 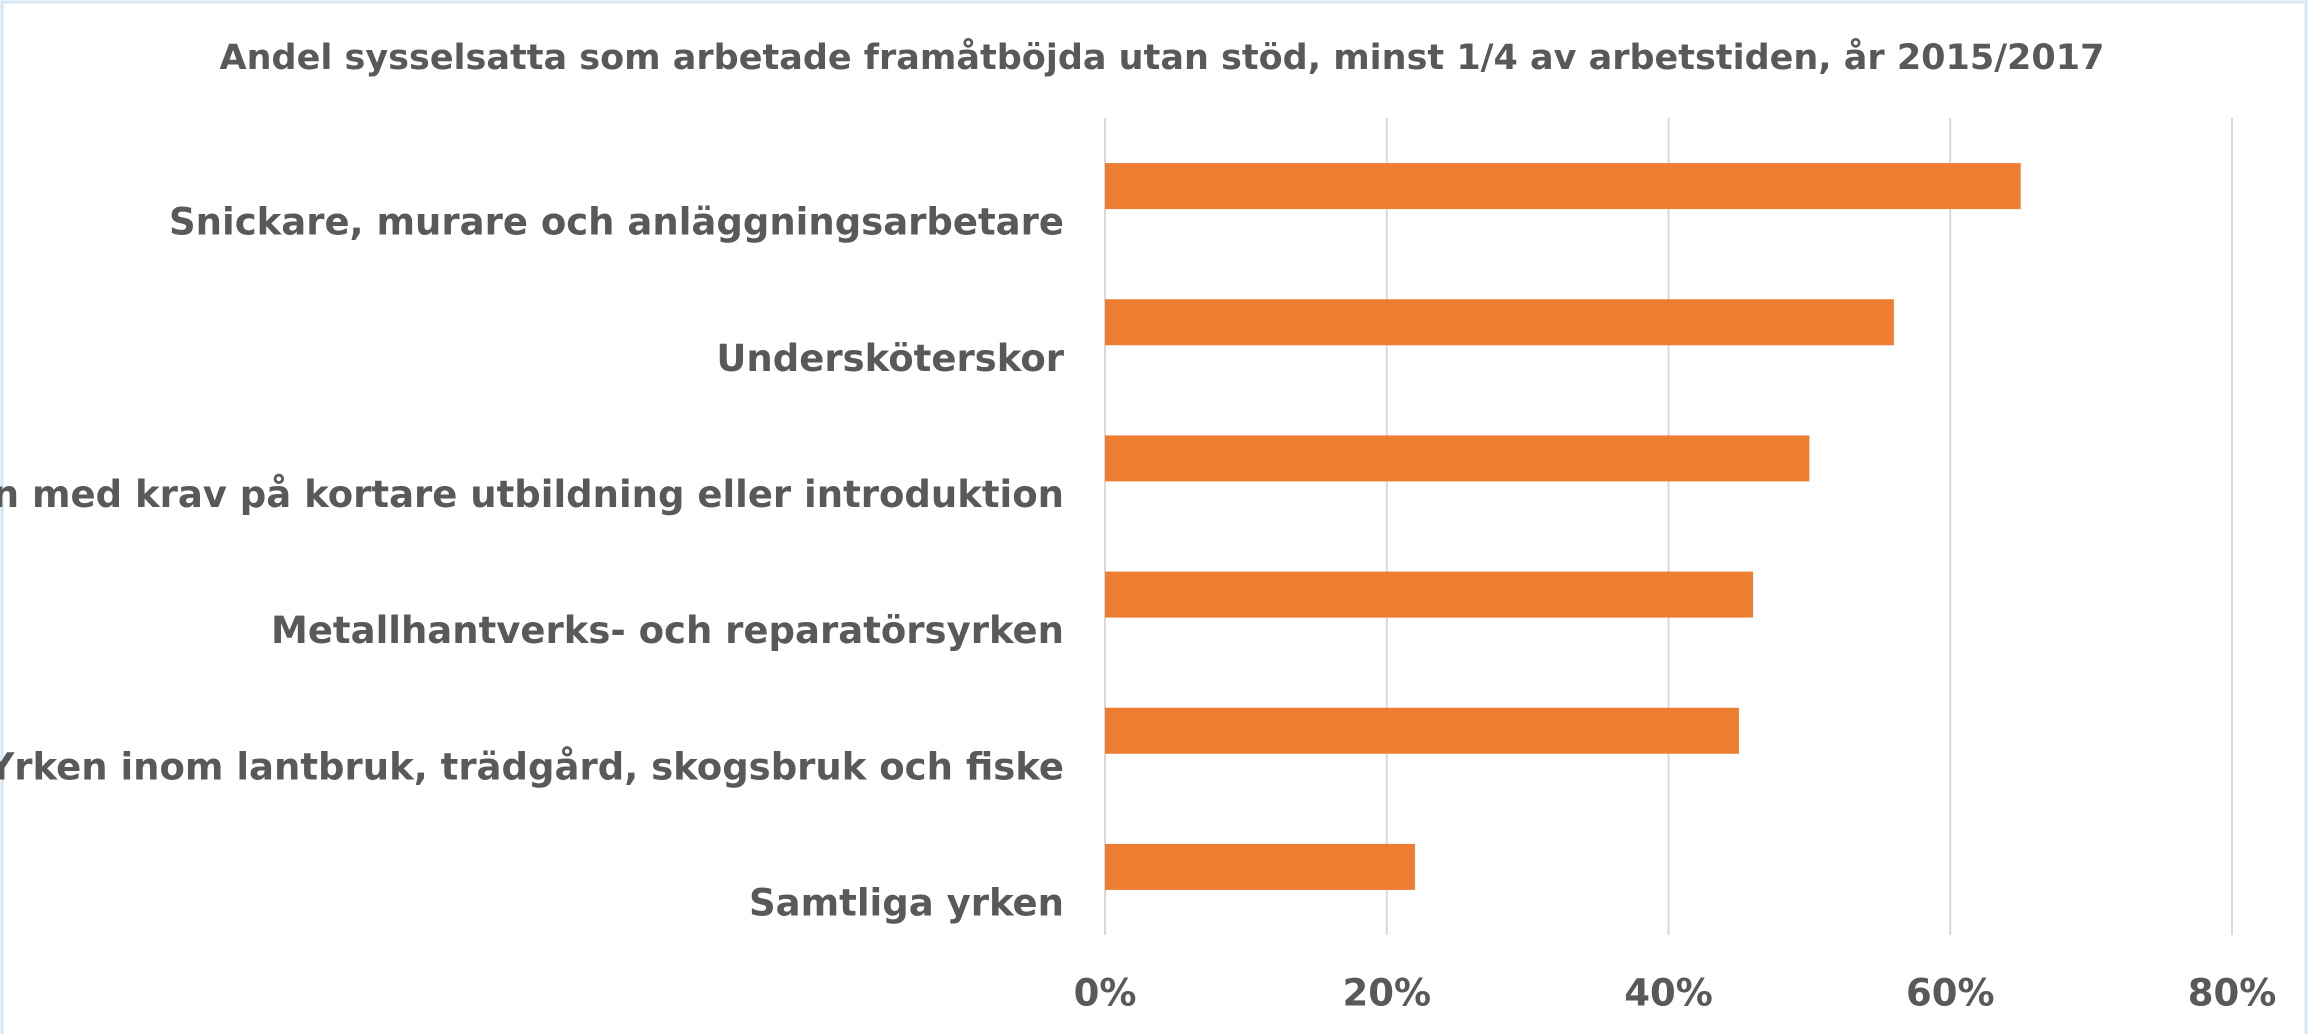 I want to click on y-tick-label: Undersköterskor, so click(x=890, y=358).